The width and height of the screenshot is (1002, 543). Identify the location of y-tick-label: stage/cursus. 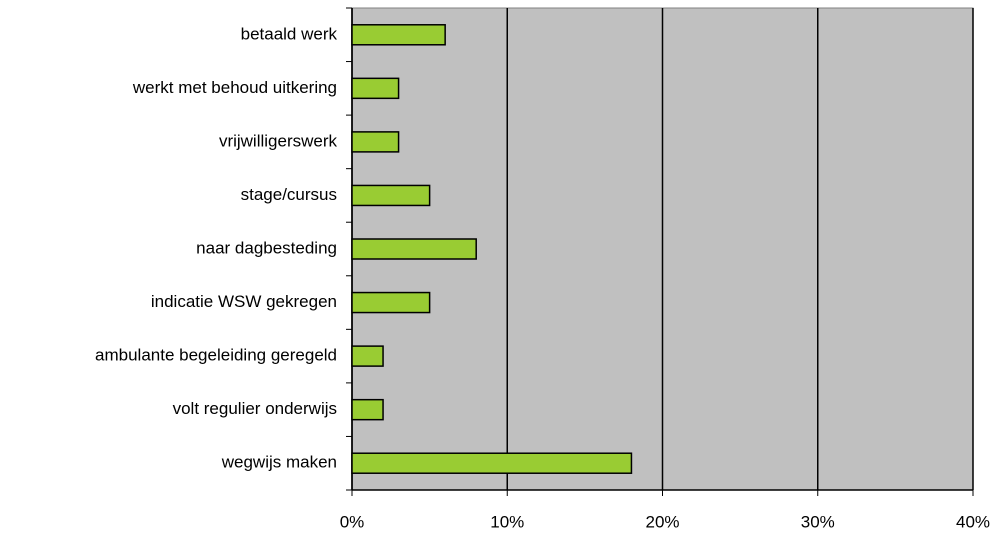
(289, 194).